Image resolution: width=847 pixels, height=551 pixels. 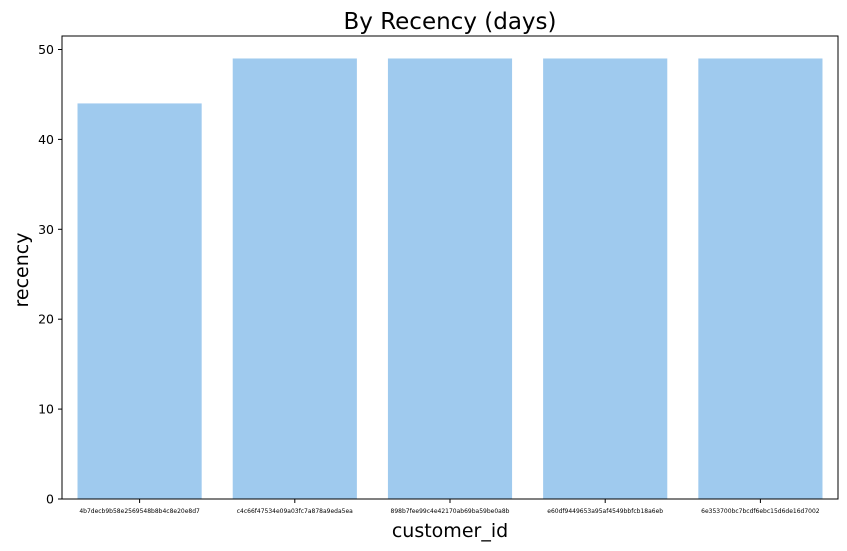 What do you see at coordinates (450, 511) in the screenshot?
I see `x-tick-label: 898b7fee99c4e42170ab69ba59be0a8b` at bounding box center [450, 511].